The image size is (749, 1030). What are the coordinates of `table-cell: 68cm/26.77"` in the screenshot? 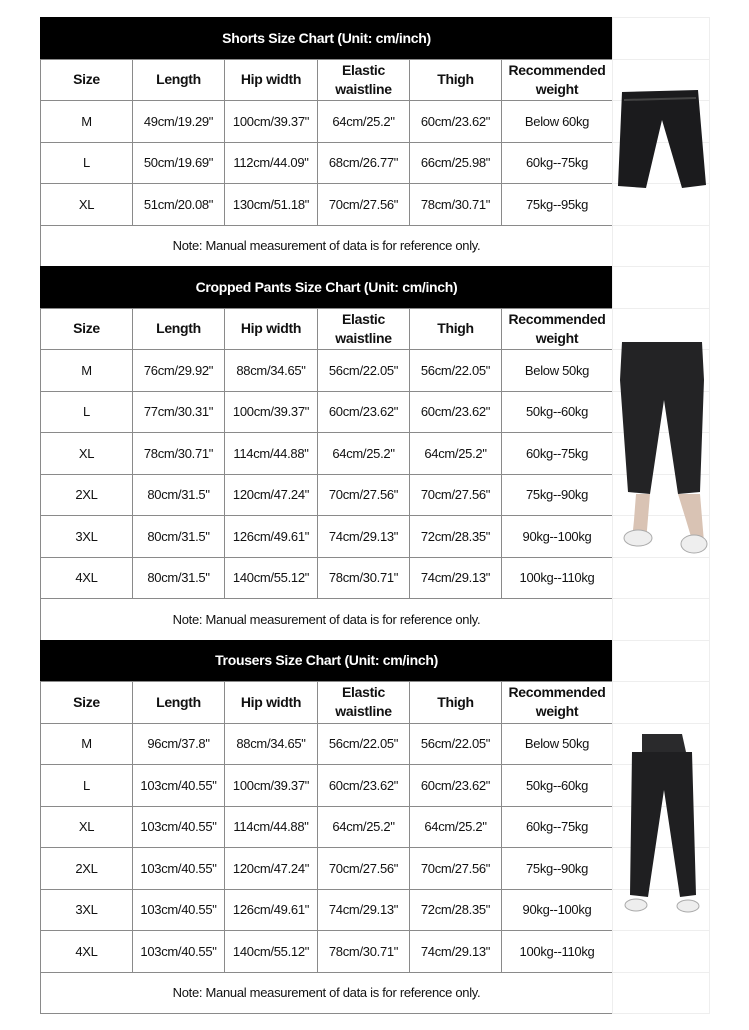 It's located at (363, 162).